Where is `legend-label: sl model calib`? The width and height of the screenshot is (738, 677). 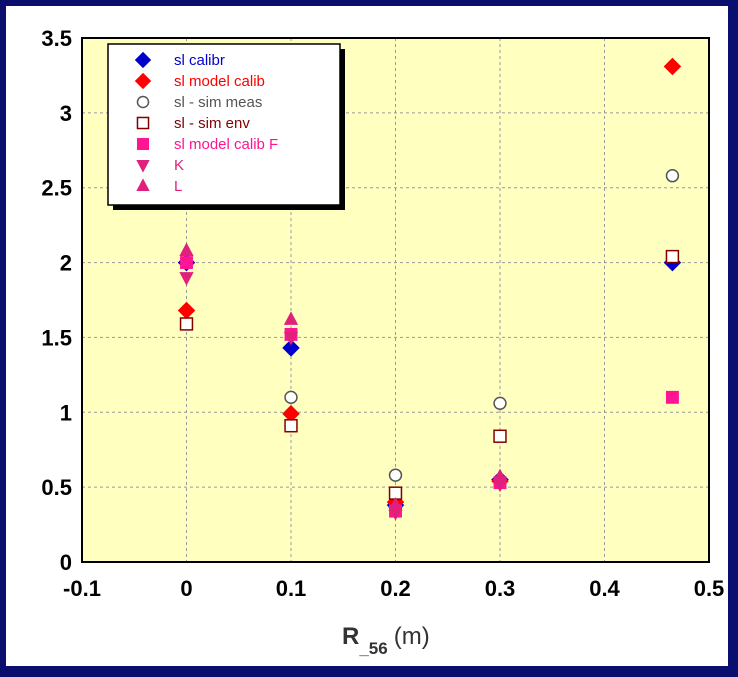
legend-label: sl model calib is located at coordinates (219, 81).